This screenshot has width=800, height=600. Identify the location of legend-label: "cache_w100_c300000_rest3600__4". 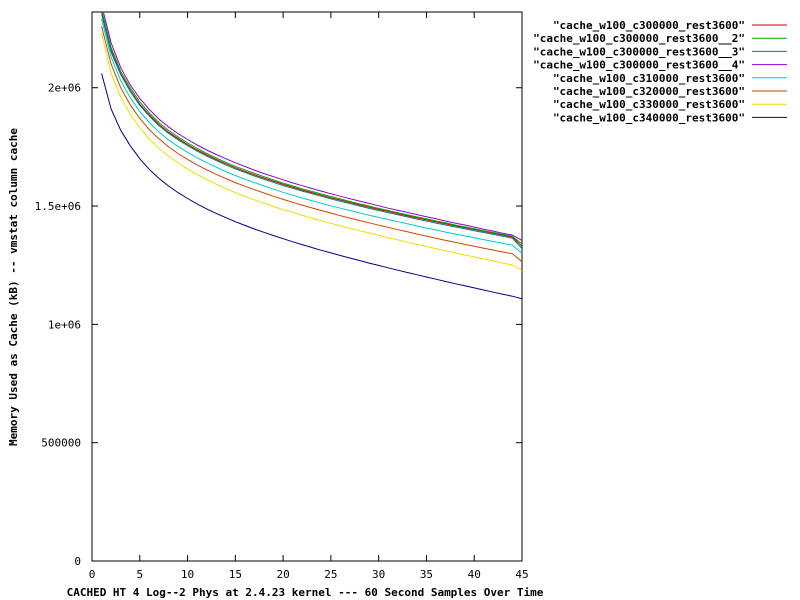
(639, 65).